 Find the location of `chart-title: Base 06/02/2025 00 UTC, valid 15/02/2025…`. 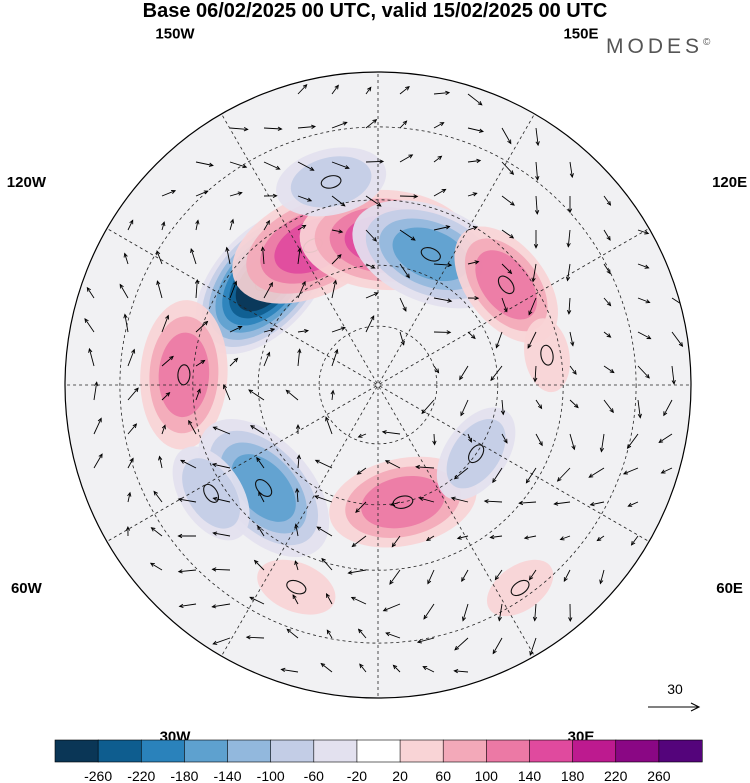

chart-title: Base 06/02/2025 00 UTC, valid 15/02/2025… is located at coordinates (375, 11).